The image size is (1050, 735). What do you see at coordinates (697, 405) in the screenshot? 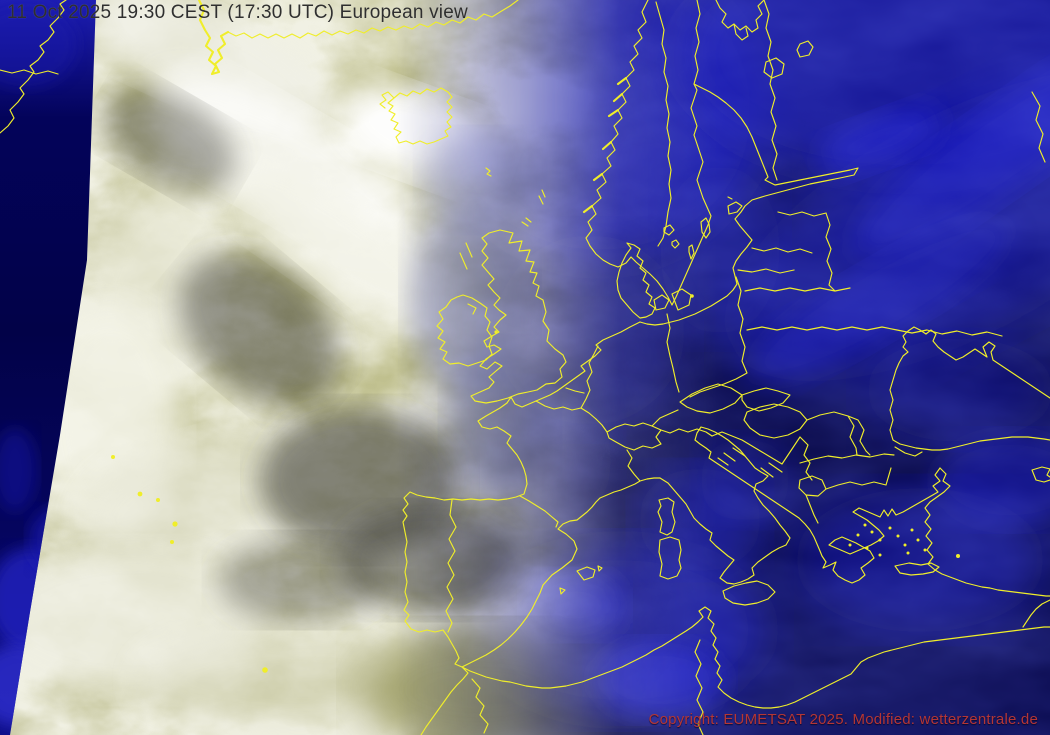
I see `border-germany-austria-czech` at bounding box center [697, 405].